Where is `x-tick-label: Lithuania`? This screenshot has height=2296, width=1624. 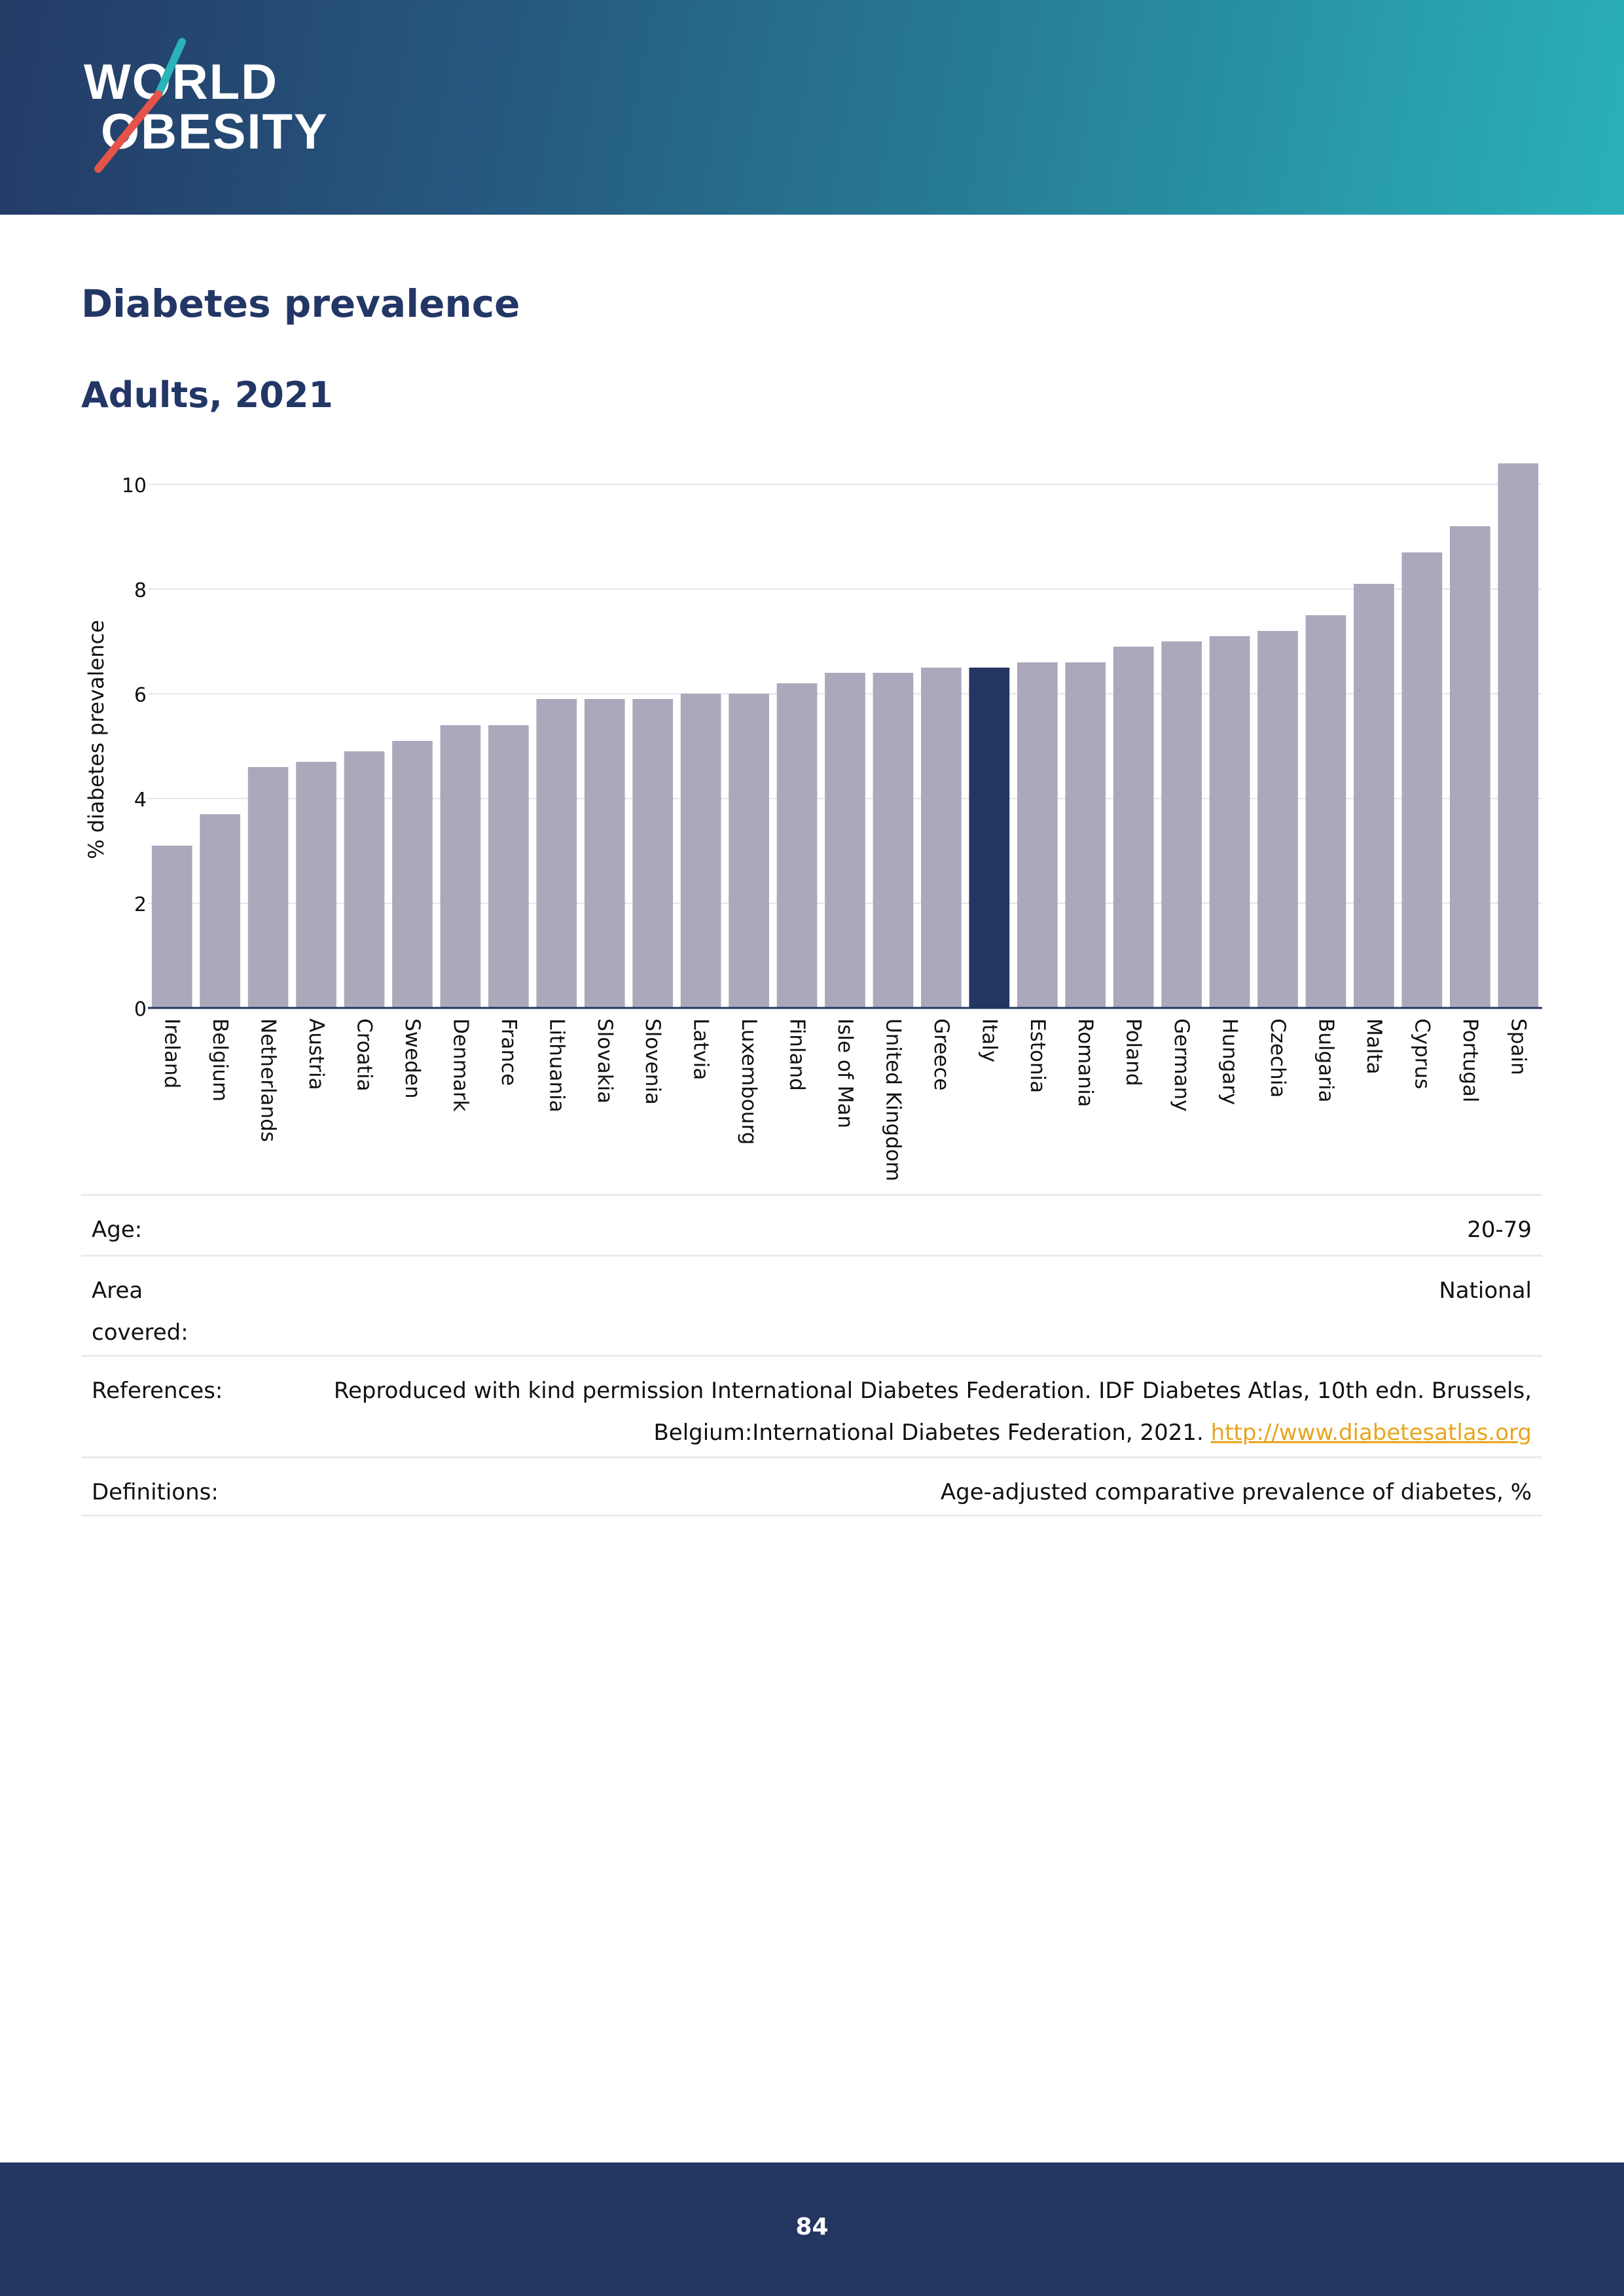 x-tick-label: Lithuania is located at coordinates (556, 1065).